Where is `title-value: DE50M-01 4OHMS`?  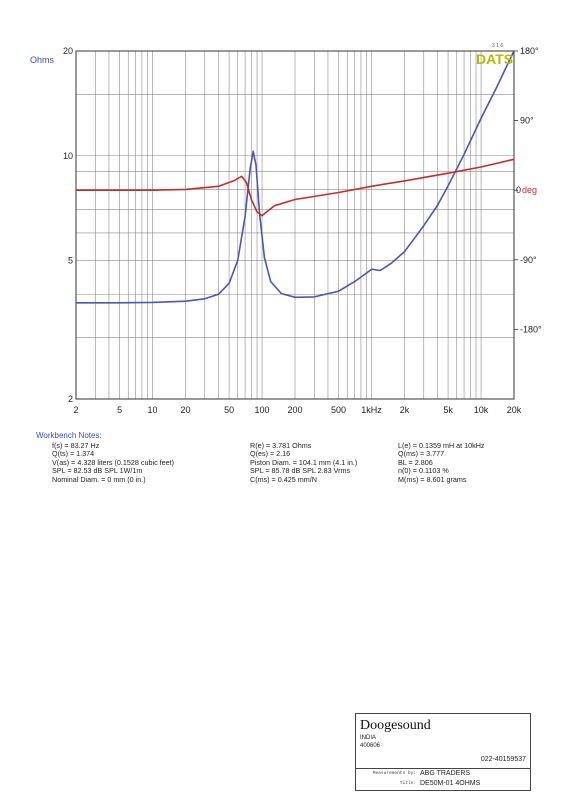
title-value: DE50M-01 4OHMS is located at coordinates (450, 783).